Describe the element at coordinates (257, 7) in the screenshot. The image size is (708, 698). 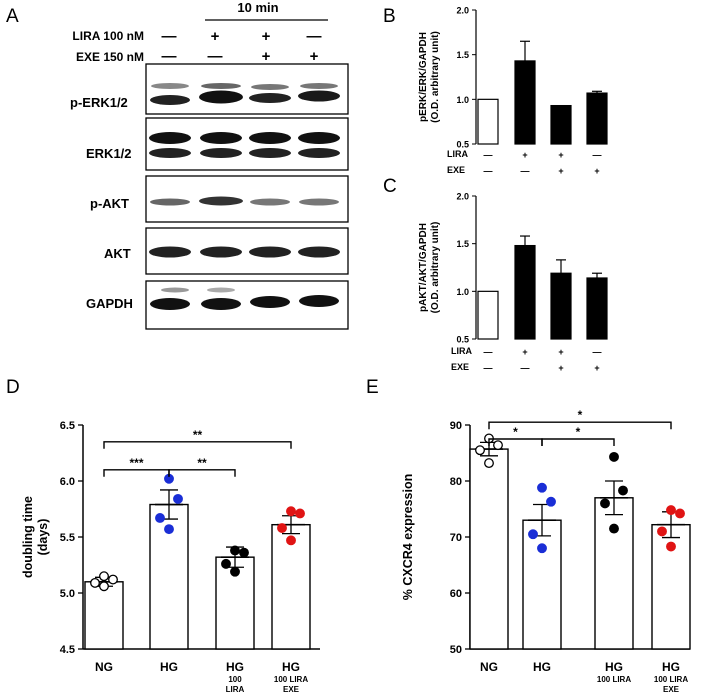
I see `time-label: 10 min` at that location.